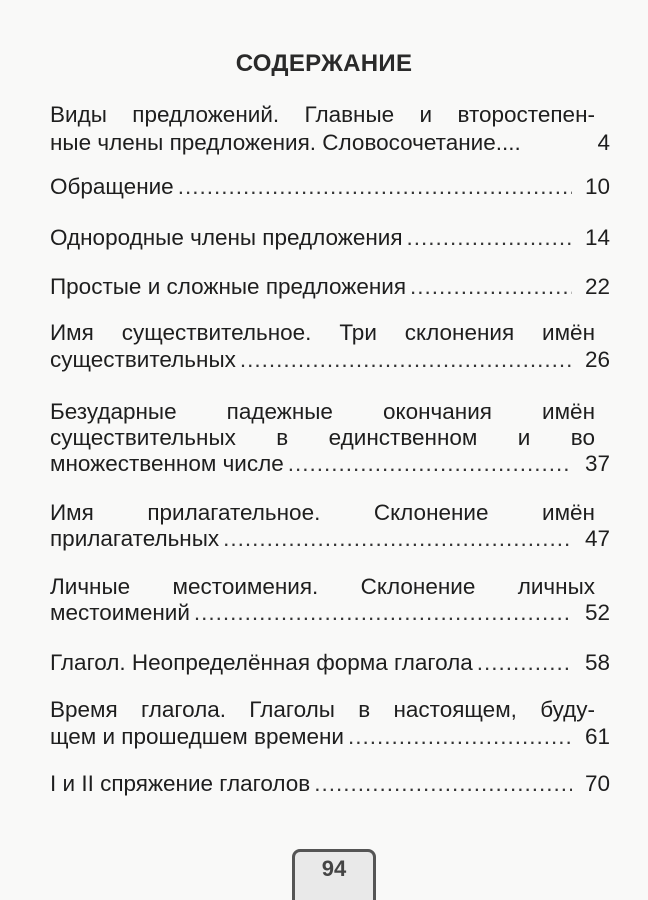 The height and width of the screenshot is (900, 648). I want to click on toc-entry-title: Обращение, so click(112, 186).